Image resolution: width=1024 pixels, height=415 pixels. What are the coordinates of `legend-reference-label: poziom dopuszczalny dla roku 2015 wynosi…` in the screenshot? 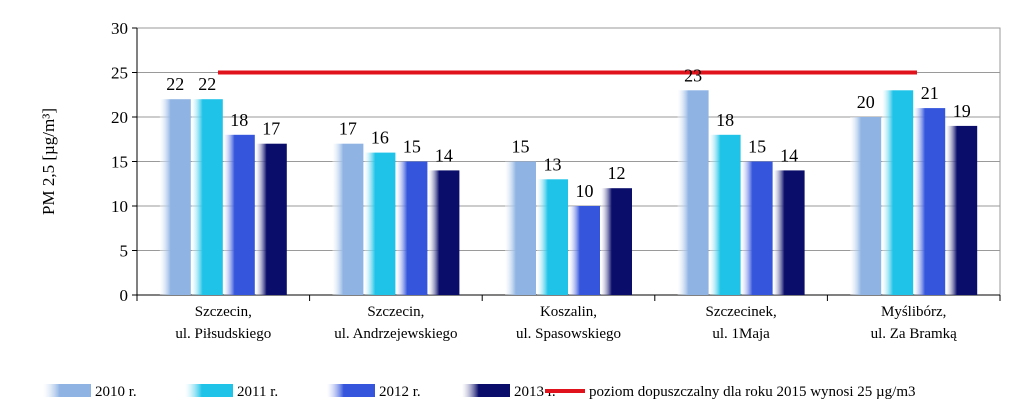 It's located at (752, 392).